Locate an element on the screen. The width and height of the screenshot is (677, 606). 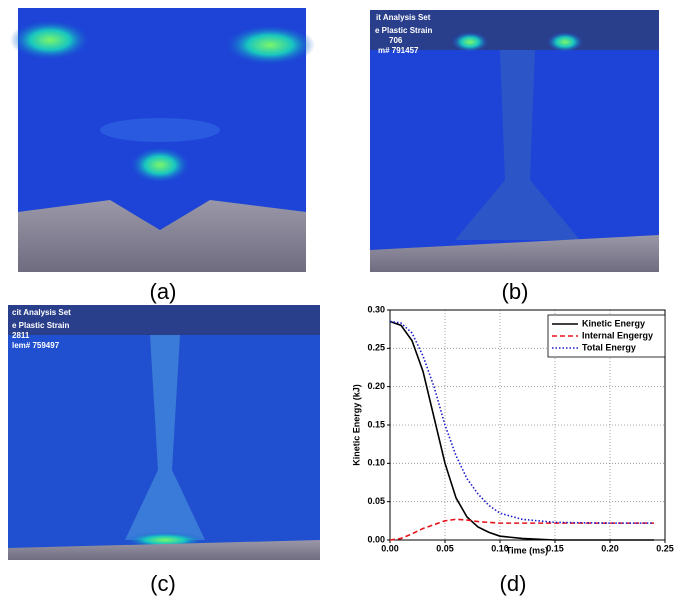
y-tick-label: 0.15 is located at coordinates (376, 424).